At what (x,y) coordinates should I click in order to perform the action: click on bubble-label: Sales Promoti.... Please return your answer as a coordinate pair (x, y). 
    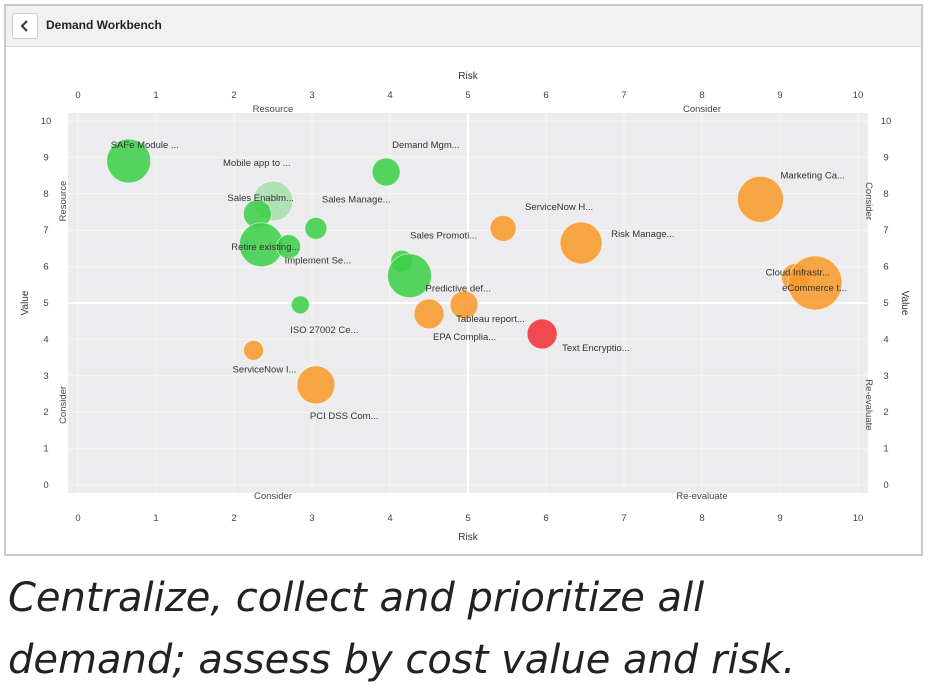
    Looking at the image, I should click on (443, 235).